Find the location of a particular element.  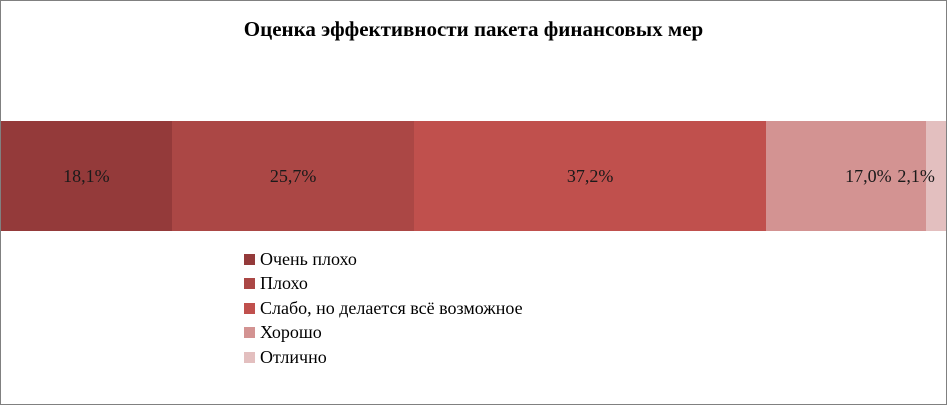

legend-label: Плохо is located at coordinates (284, 283).